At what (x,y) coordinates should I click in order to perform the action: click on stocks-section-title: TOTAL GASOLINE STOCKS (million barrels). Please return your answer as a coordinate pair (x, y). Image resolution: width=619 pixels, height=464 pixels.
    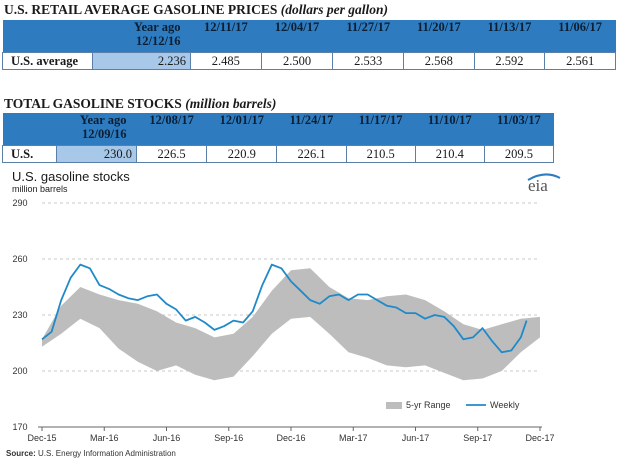
    Looking at the image, I should click on (140, 104).